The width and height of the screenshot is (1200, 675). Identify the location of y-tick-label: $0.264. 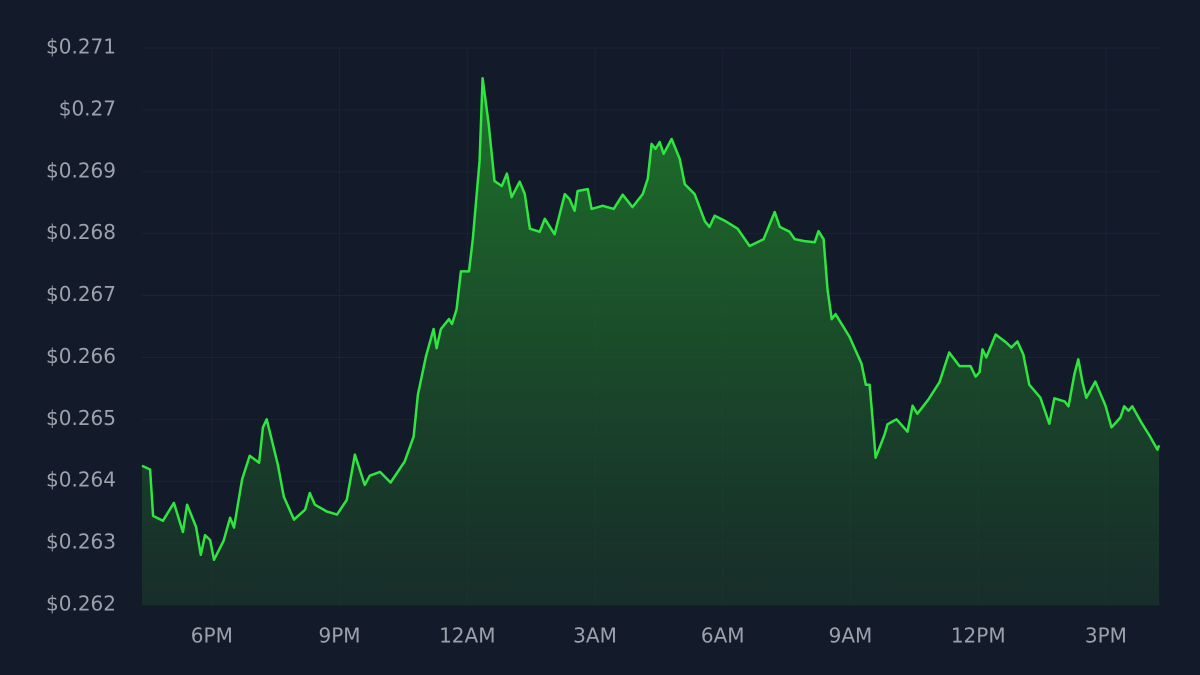
(81, 480).